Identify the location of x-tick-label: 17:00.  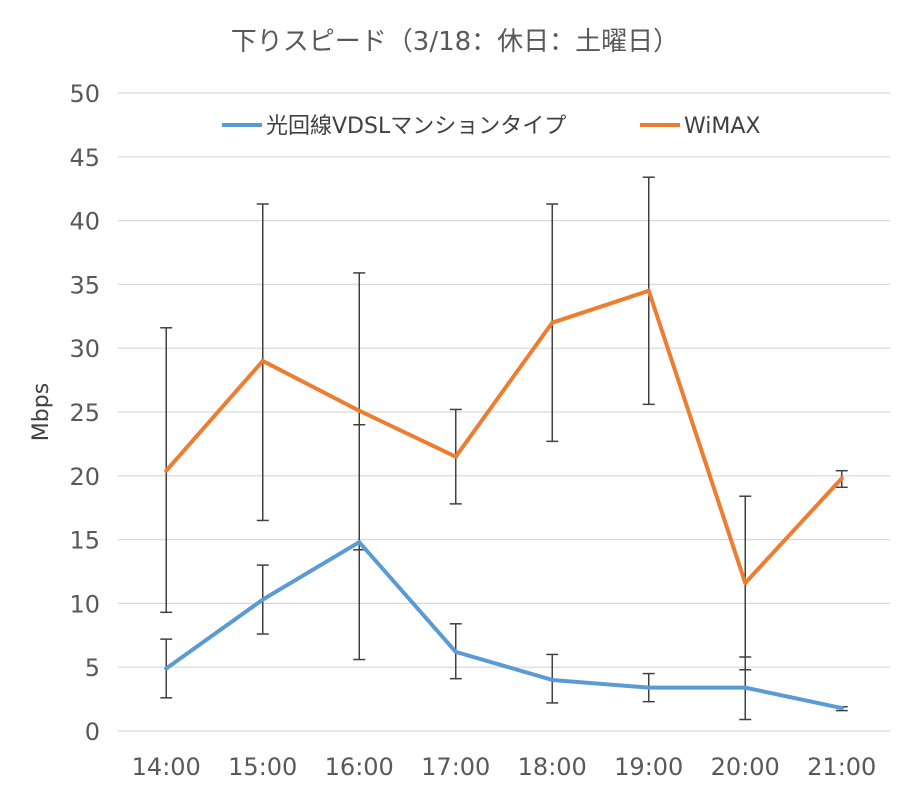
(455, 767).